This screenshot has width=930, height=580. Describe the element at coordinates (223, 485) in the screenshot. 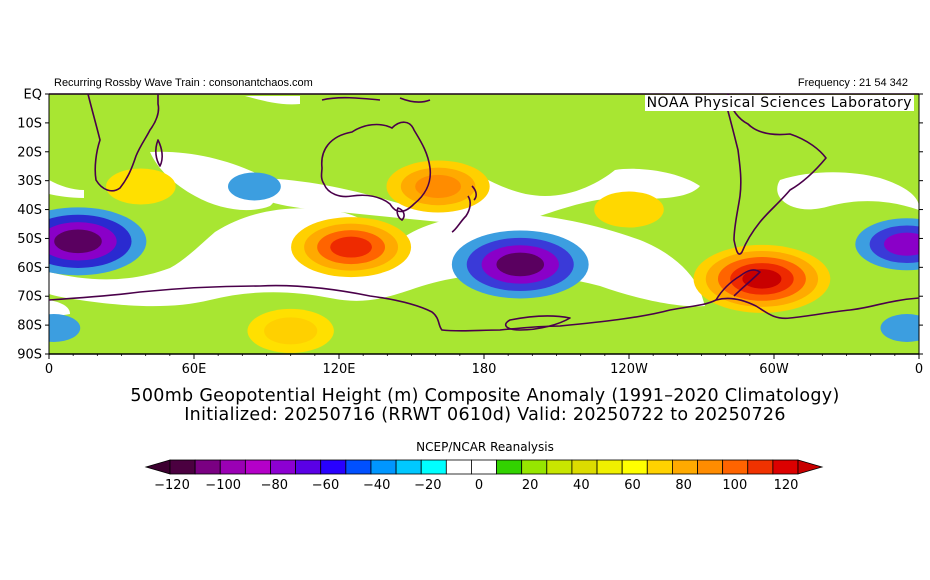

I see `colorbar-label: −100` at that location.